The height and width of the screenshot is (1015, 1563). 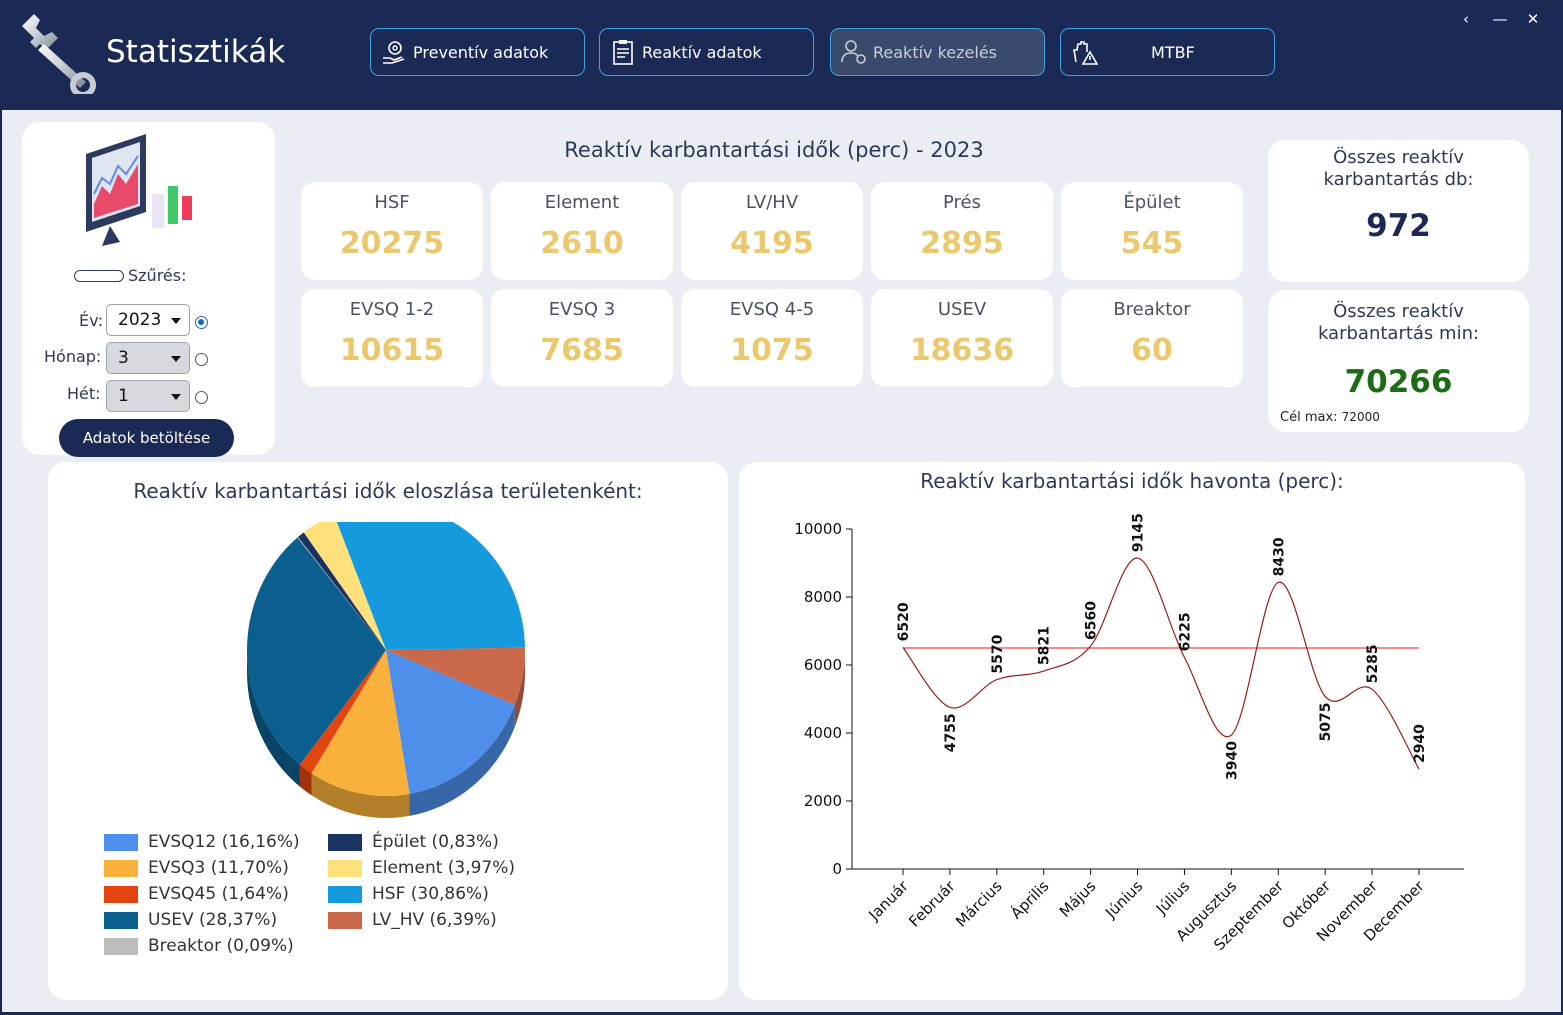 I want to click on kpi-card: LV/HV 4195, so click(x=772, y=231).